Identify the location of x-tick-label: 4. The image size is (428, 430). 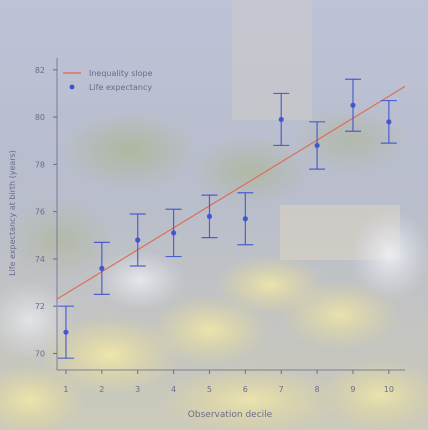
(173, 389).